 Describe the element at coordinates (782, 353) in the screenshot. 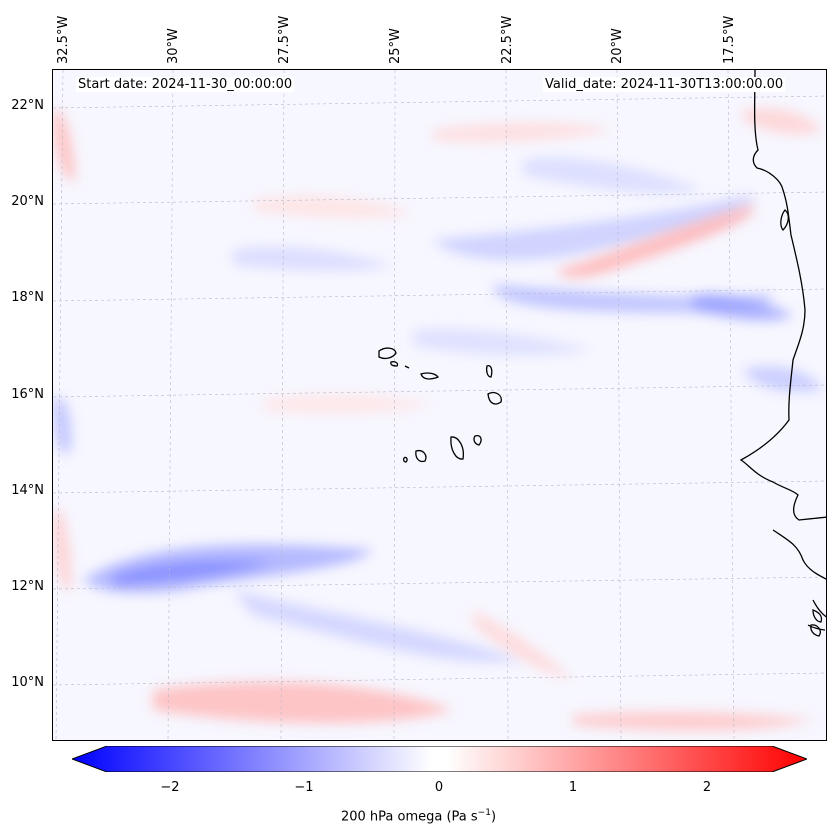

I see `coastline` at that location.